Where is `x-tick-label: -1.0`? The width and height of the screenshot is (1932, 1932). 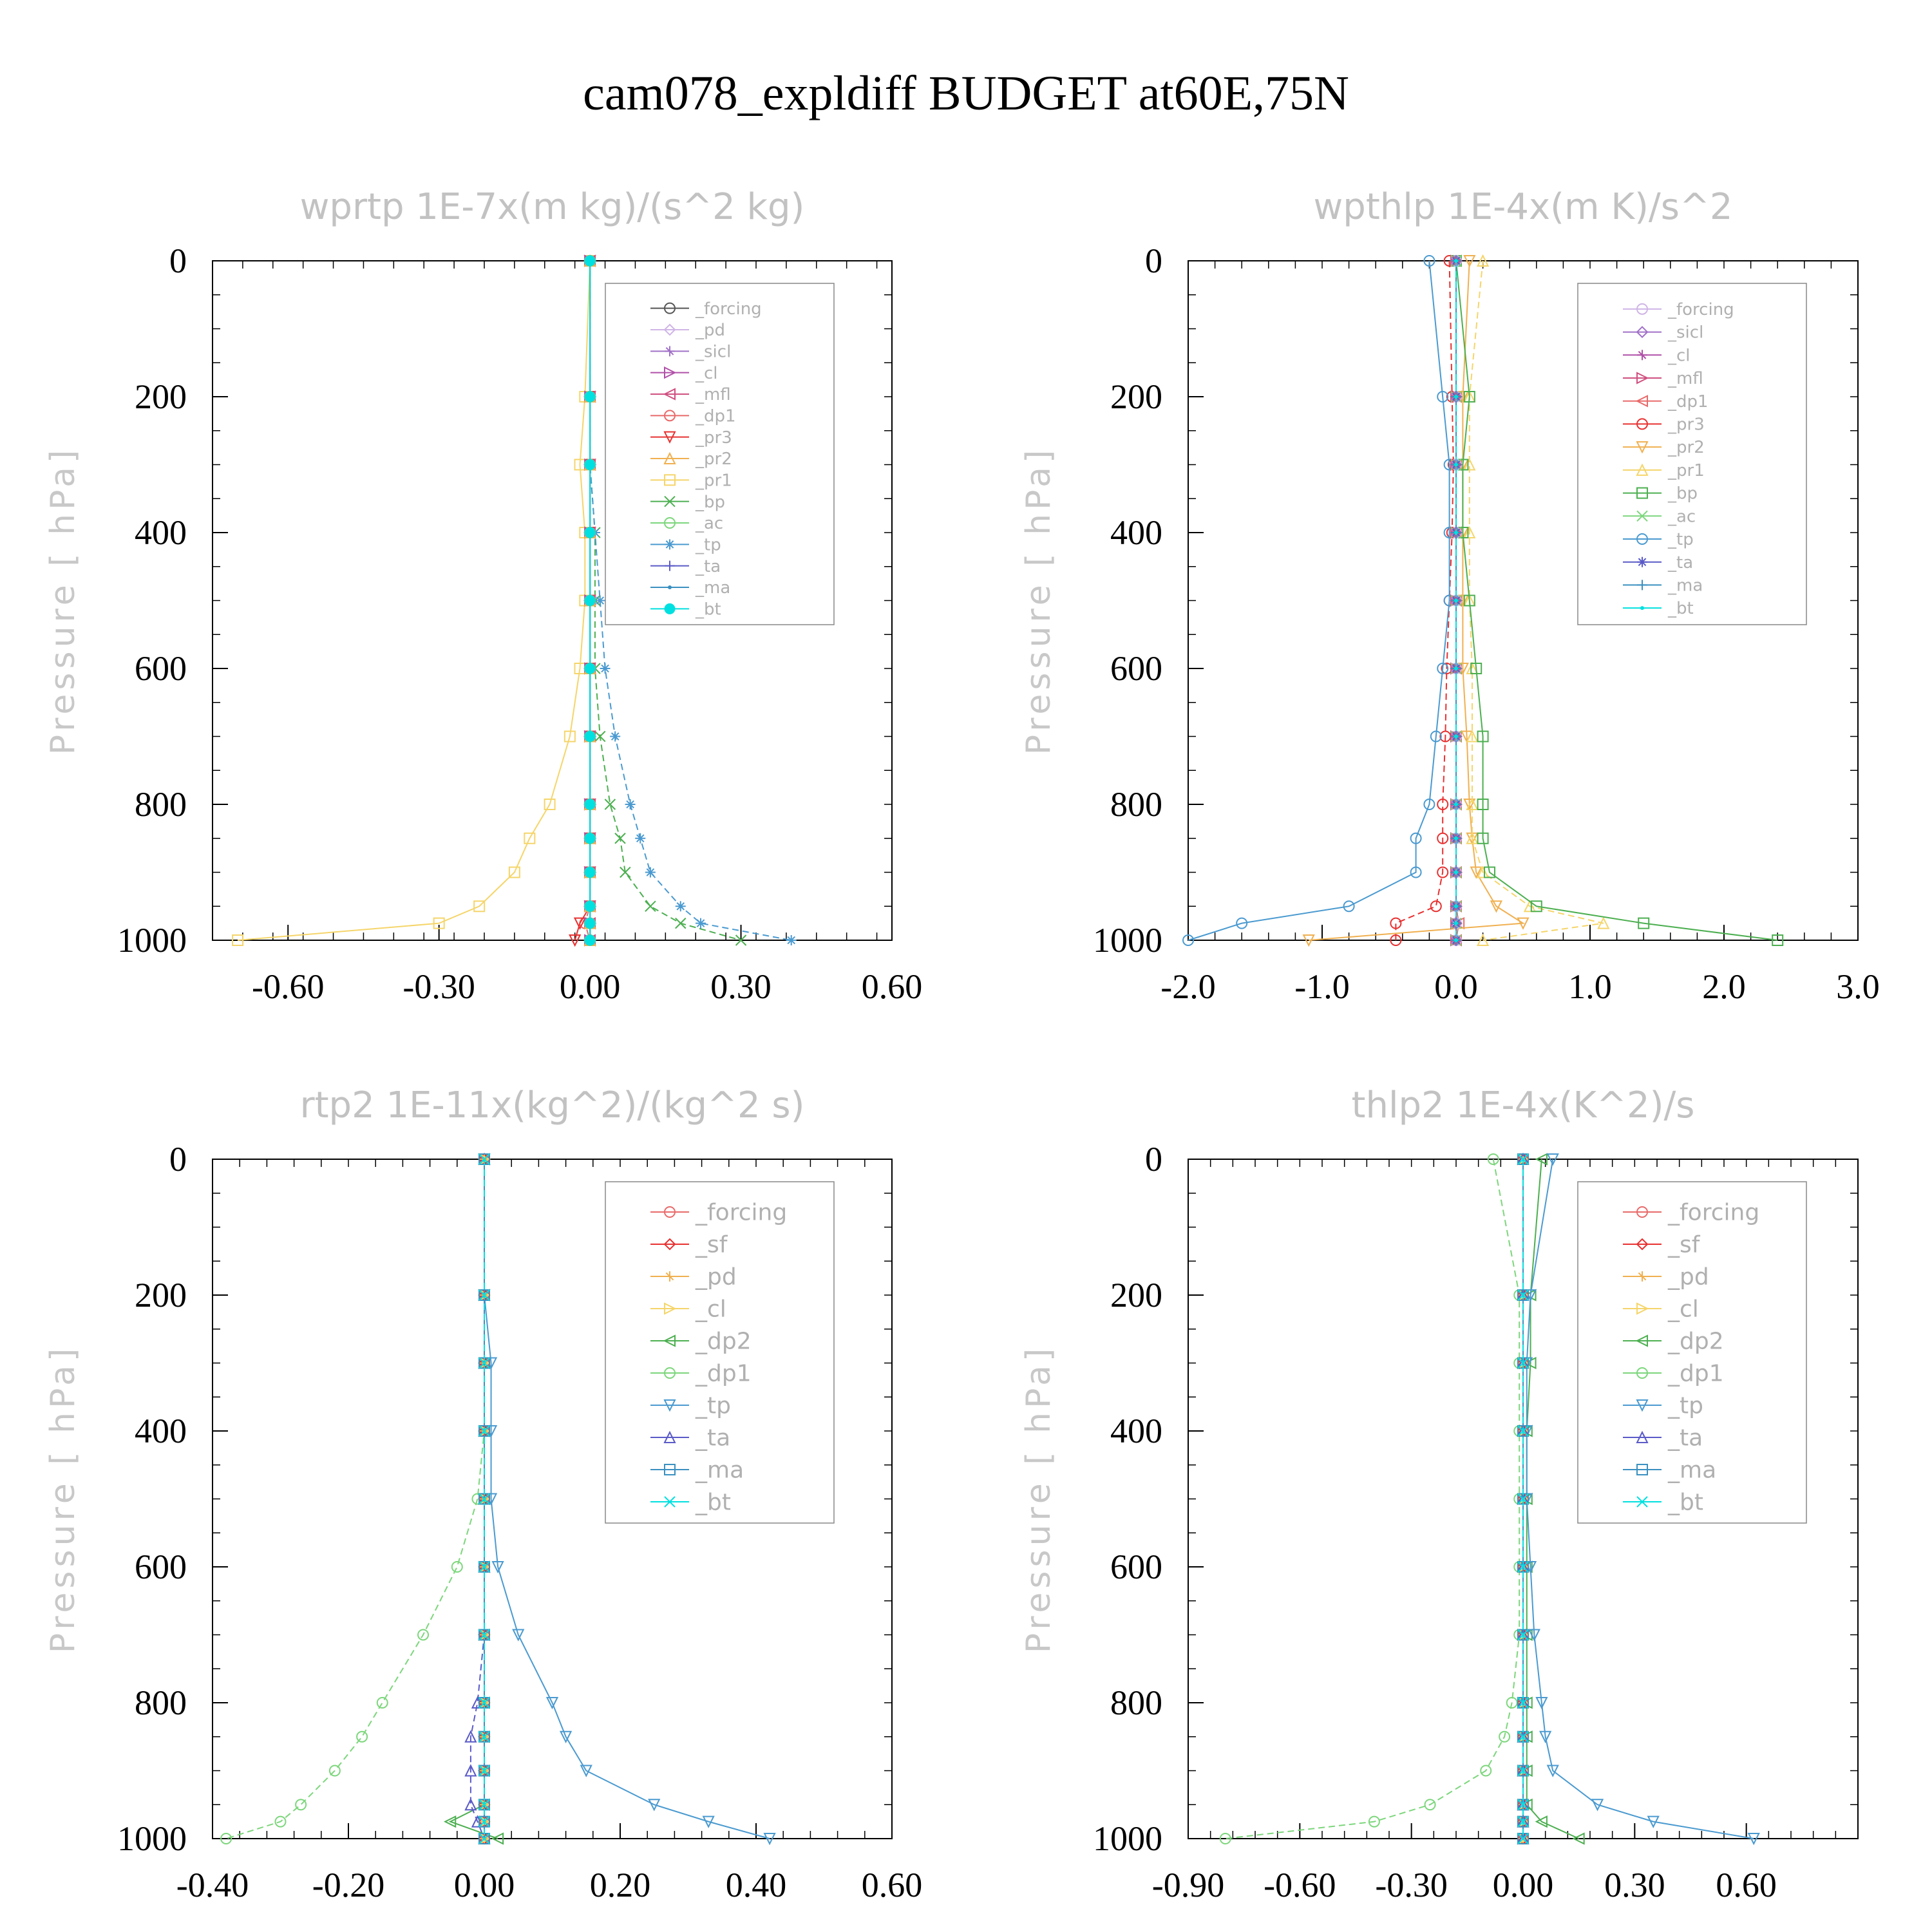
x-tick-label: -1.0 is located at coordinates (1321, 986).